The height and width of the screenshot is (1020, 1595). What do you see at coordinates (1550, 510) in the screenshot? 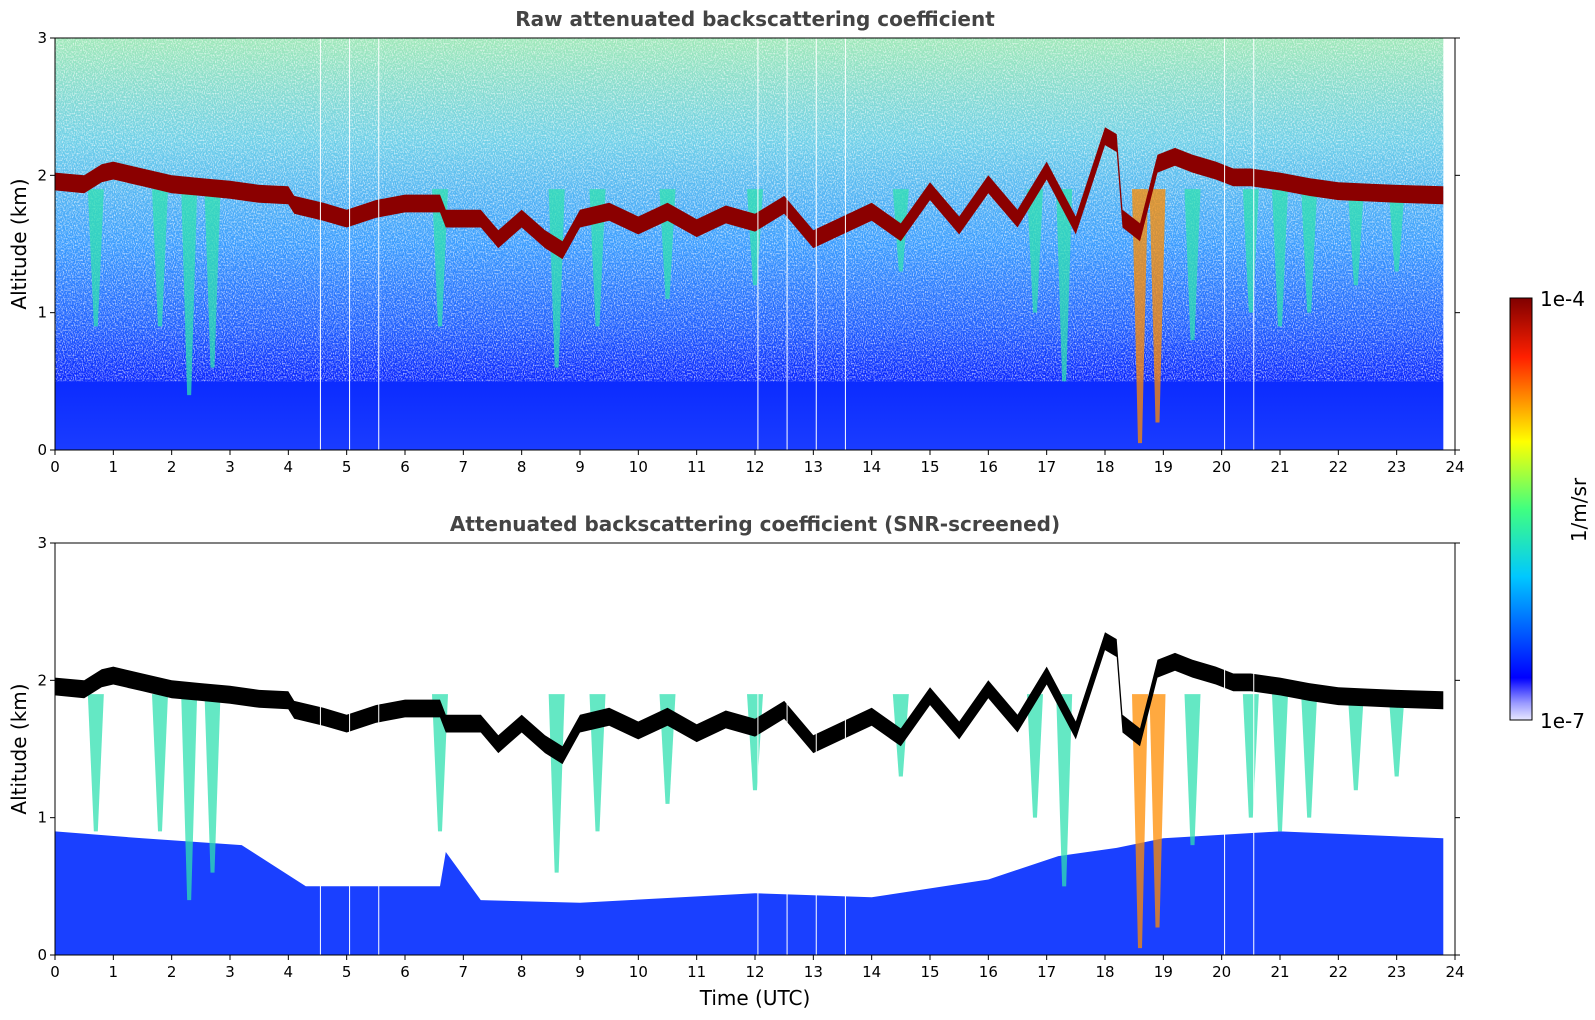
I see `colorbar: 1e-4 1e-7 1/m/sr` at bounding box center [1550, 510].